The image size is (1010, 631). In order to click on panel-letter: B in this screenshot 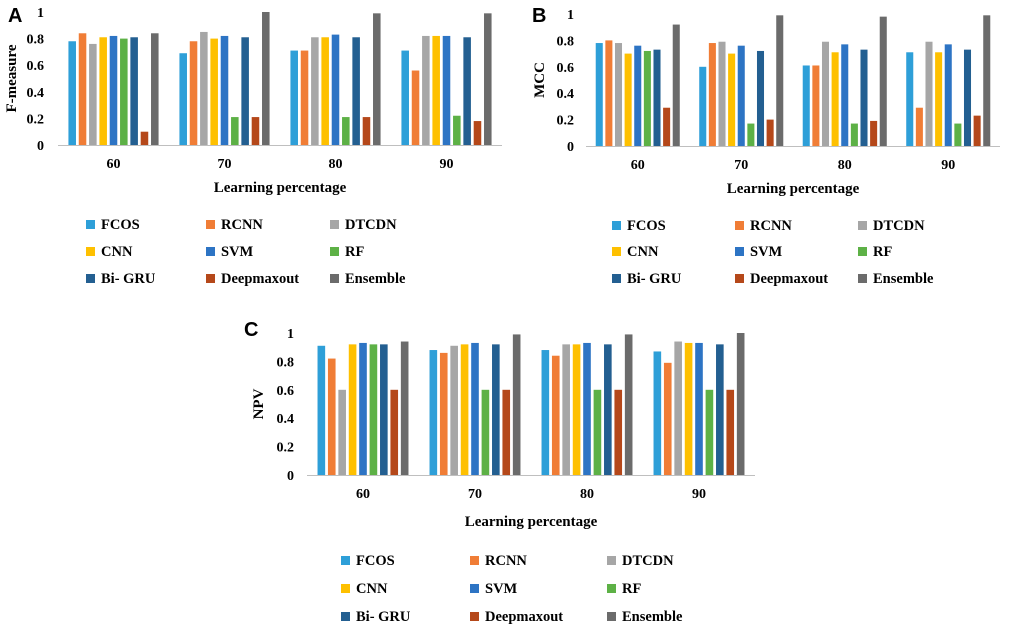, I will do `click(539, 16)`.